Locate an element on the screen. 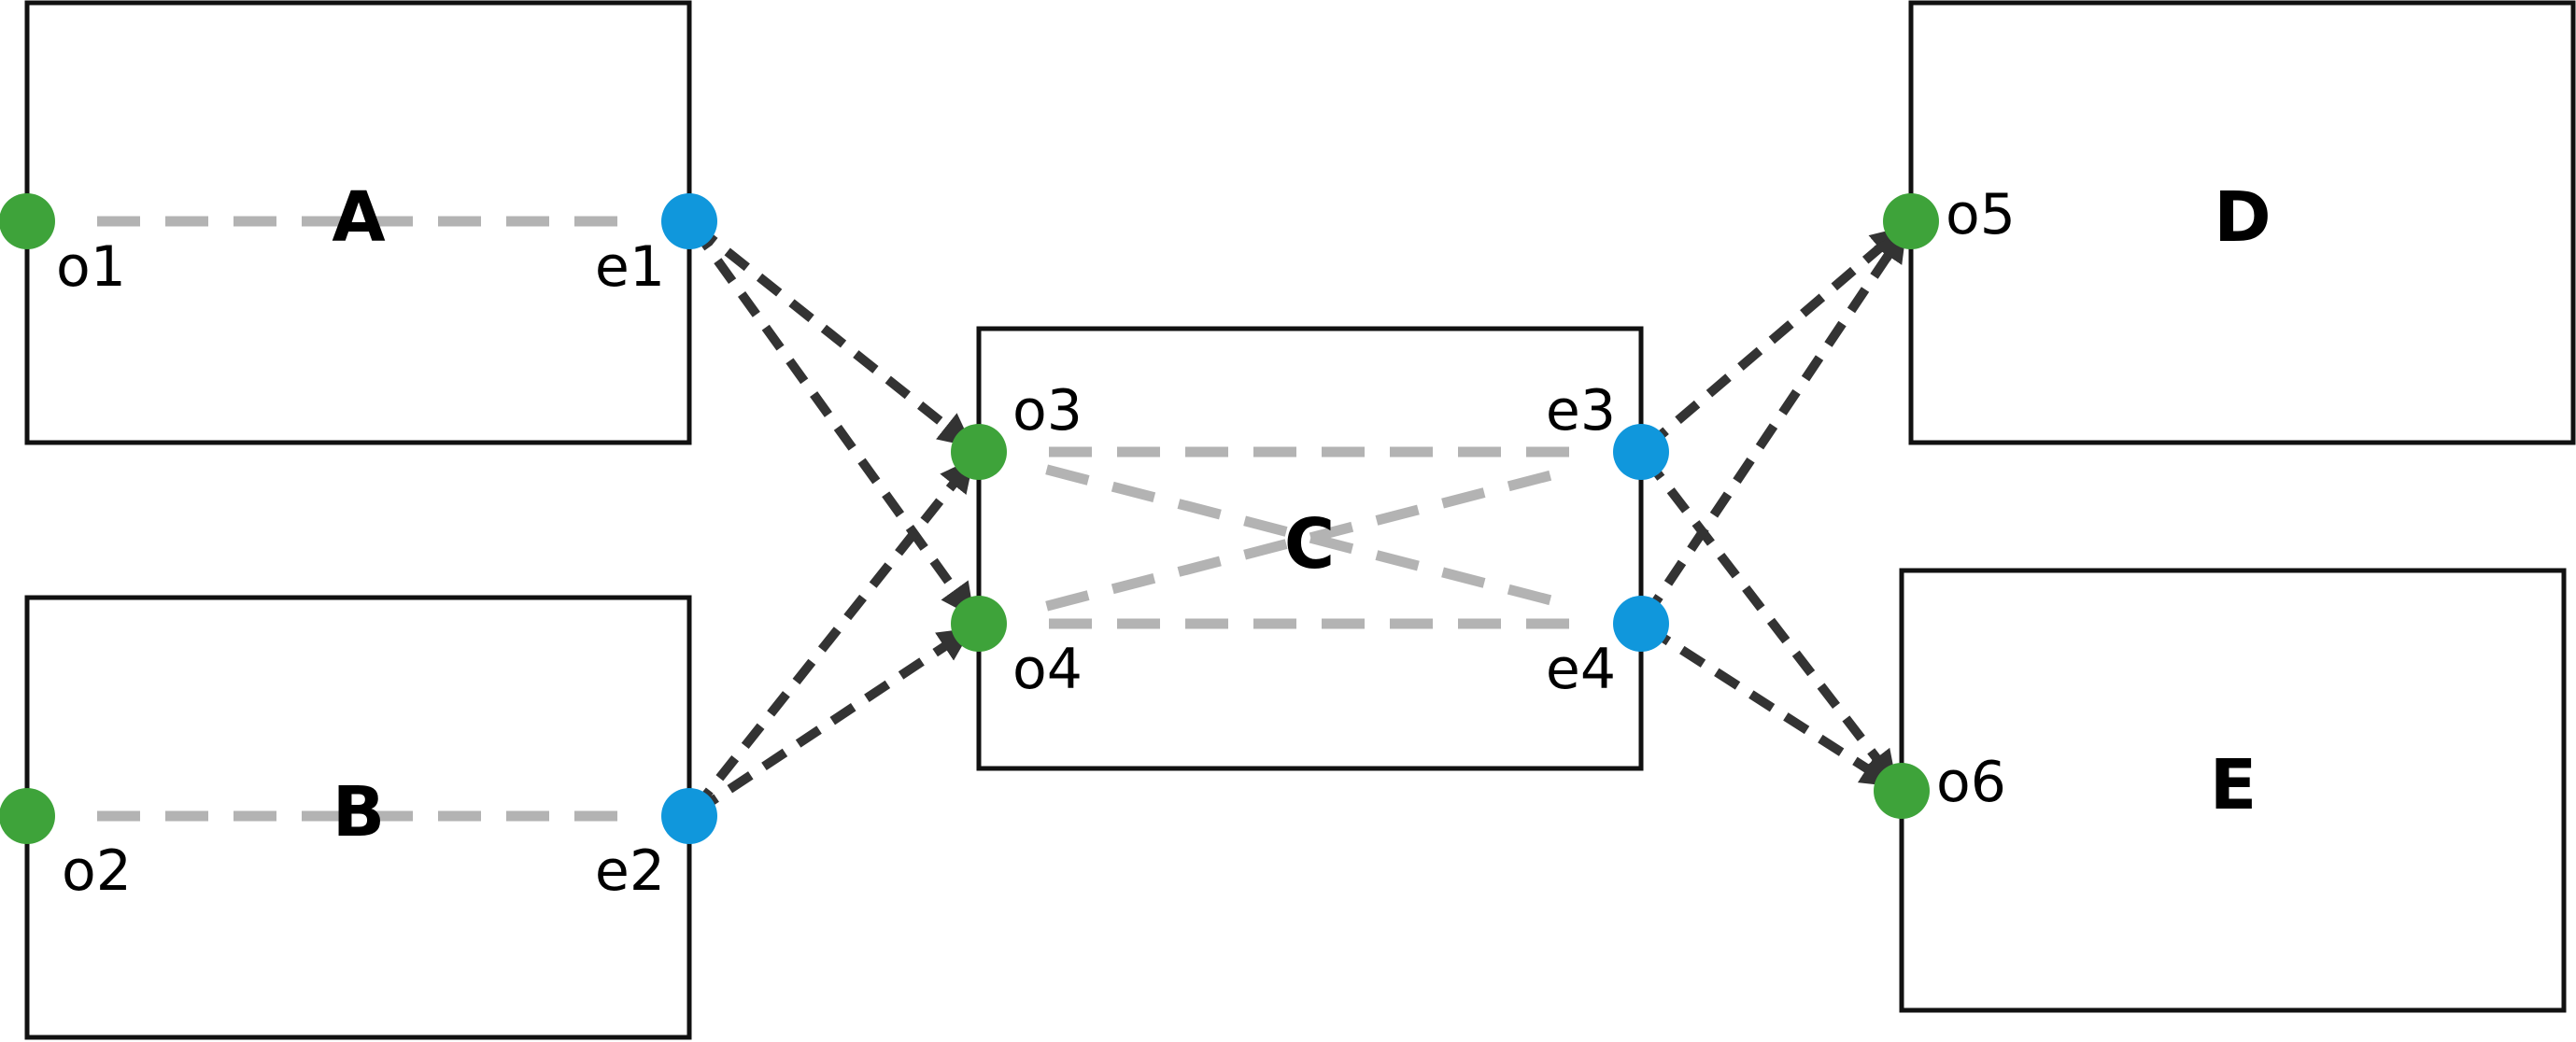 The width and height of the screenshot is (2576, 1042). port-label-e2: e2 is located at coordinates (630, 871).